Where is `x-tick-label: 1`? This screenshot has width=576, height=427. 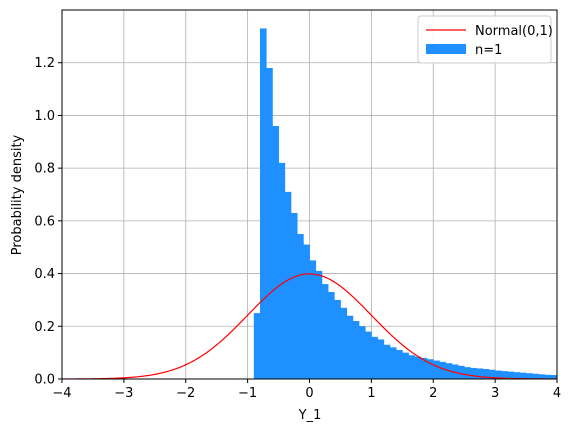
x-tick-label: 1 is located at coordinates (371, 393).